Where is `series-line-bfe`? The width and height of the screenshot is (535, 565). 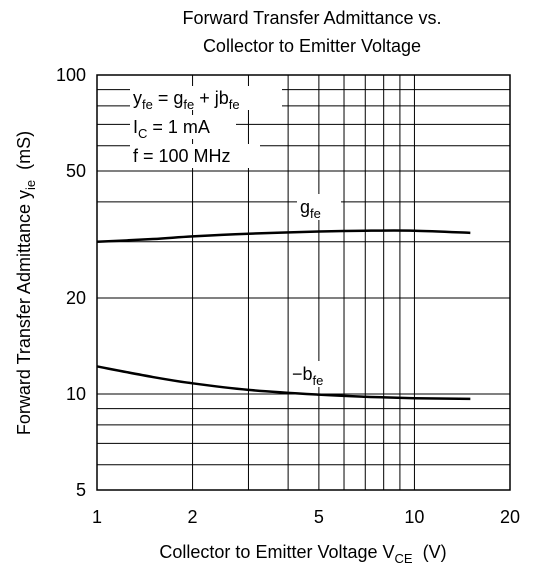
series-line-bfe is located at coordinates (283, 383).